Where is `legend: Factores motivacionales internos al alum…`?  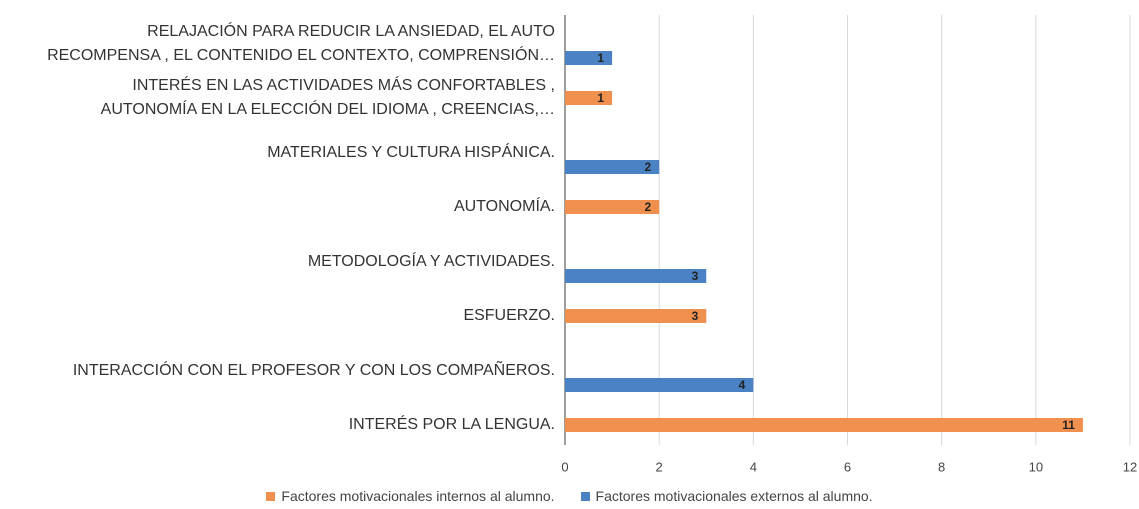
legend: Factores motivacionales internos al alum… is located at coordinates (569, 496).